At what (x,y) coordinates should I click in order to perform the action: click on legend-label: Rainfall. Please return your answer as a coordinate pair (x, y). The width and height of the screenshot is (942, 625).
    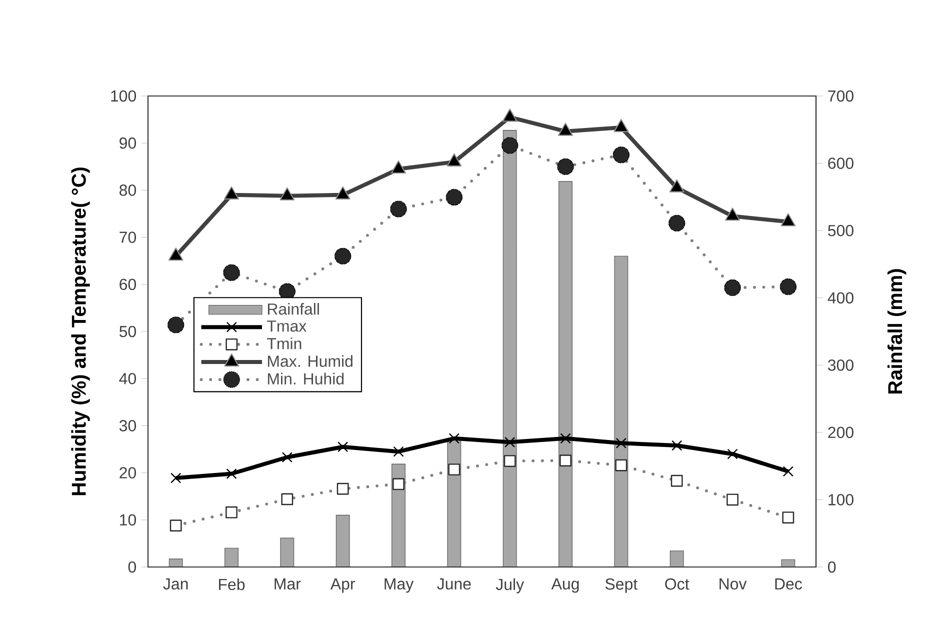
    Looking at the image, I should click on (293, 308).